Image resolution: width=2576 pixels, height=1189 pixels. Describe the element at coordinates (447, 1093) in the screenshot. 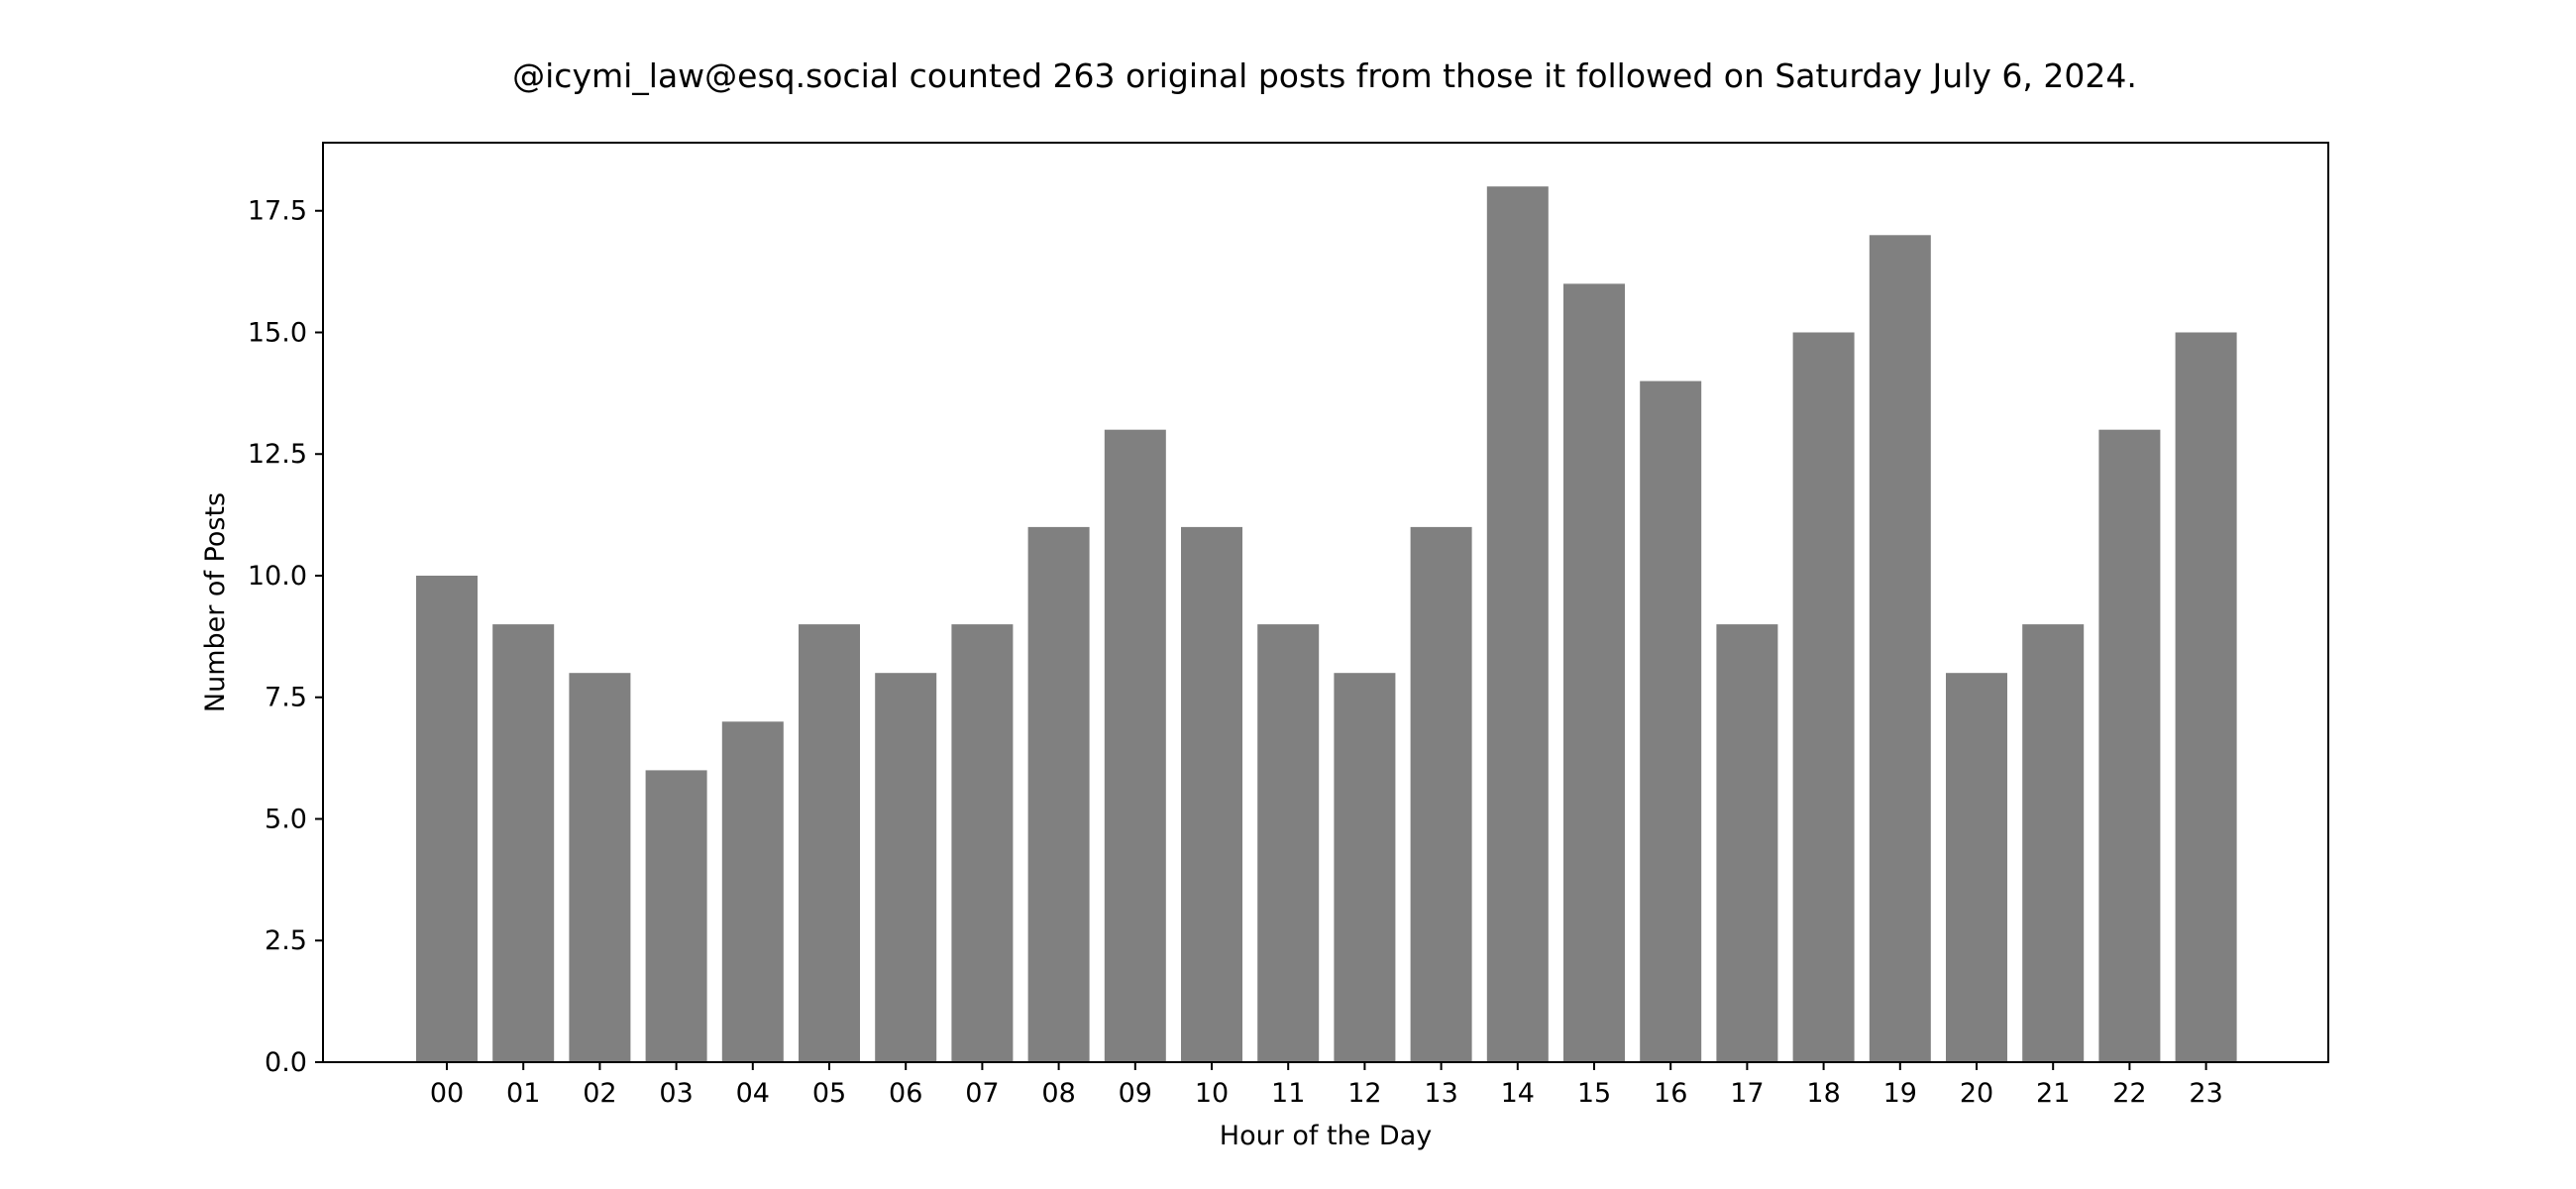

I see `x-tick-label-00: 00` at that location.